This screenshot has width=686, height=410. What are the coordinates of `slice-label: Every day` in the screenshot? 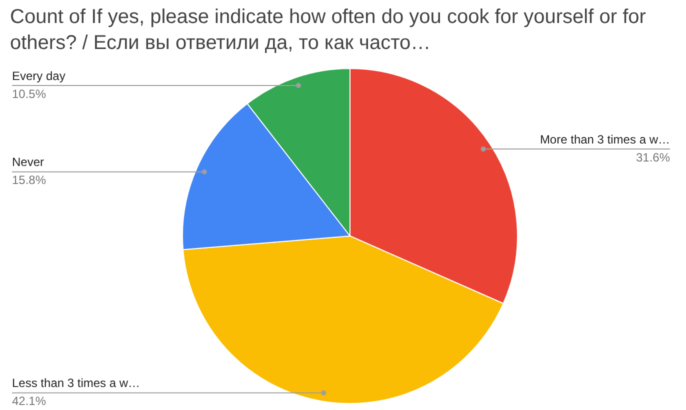 It's located at (39, 75).